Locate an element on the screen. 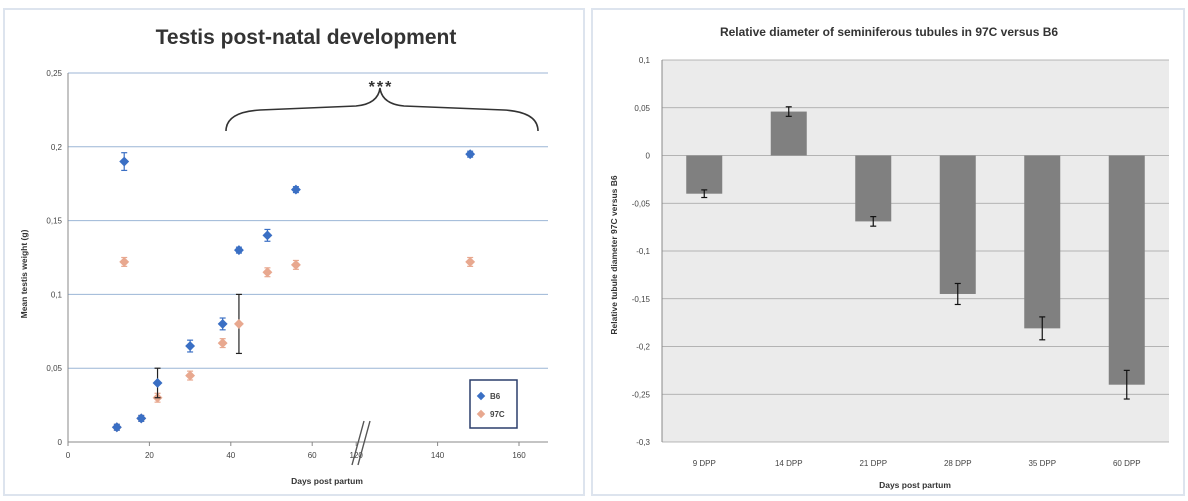 The image size is (1188, 501). scatter-y-tick: 0,25 is located at coordinates (54, 73).